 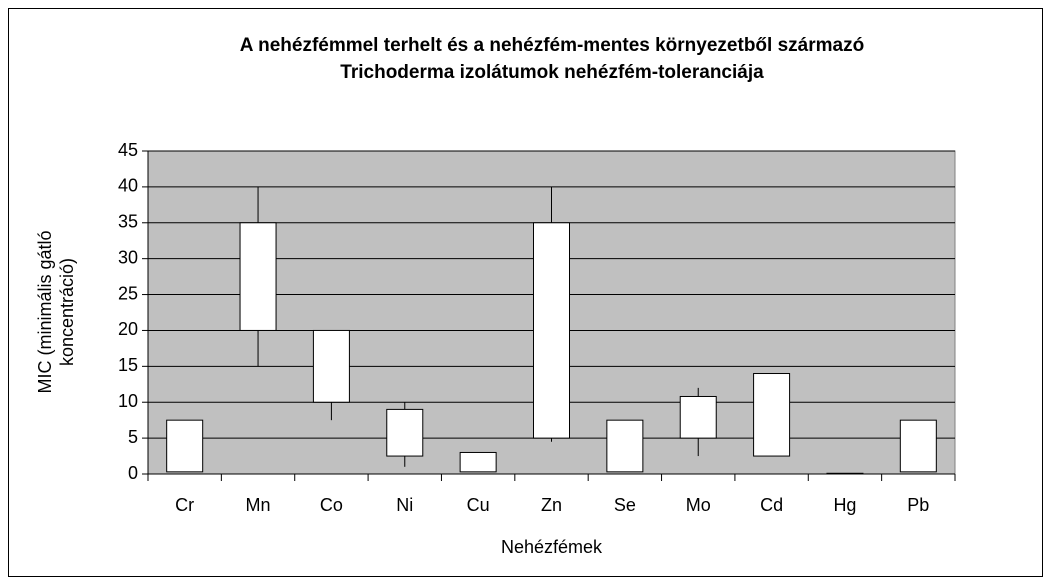 I want to click on y-axis-label: MIC (minimális gátló, so click(x=45, y=311).